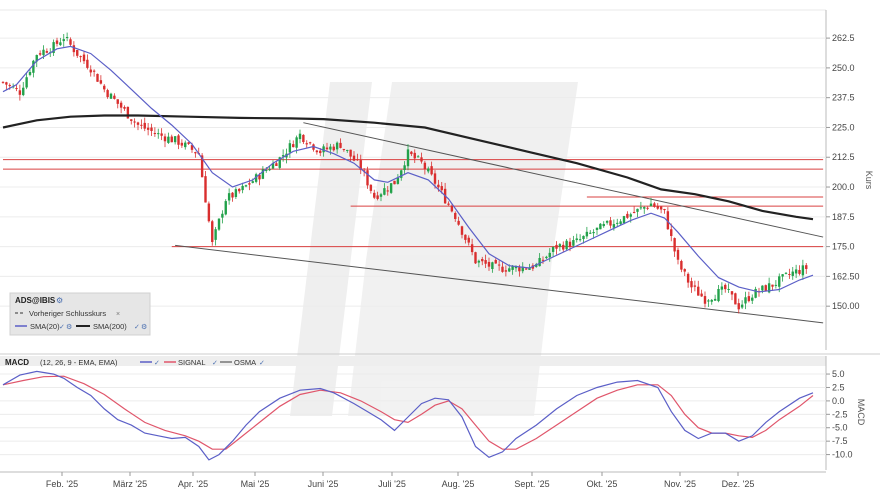 Image resolution: width=880 pixels, height=495 pixels. I want to click on macd-tick-label: -7.5, so click(840, 441).